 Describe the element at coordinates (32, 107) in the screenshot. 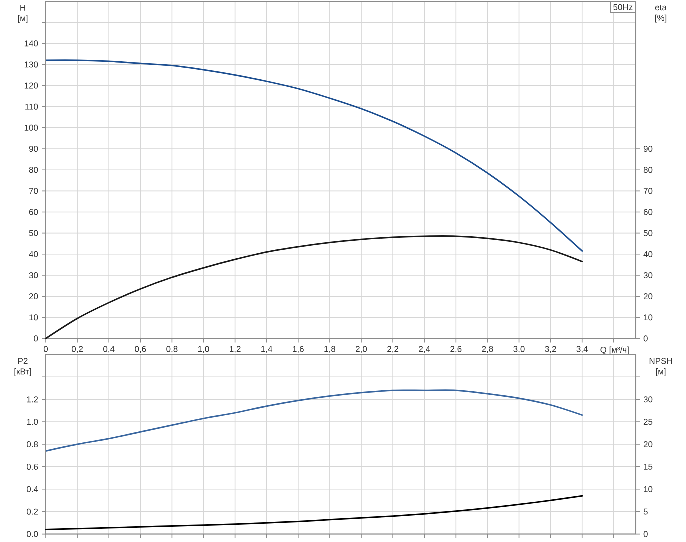

I see `y-tick-label: 110` at that location.